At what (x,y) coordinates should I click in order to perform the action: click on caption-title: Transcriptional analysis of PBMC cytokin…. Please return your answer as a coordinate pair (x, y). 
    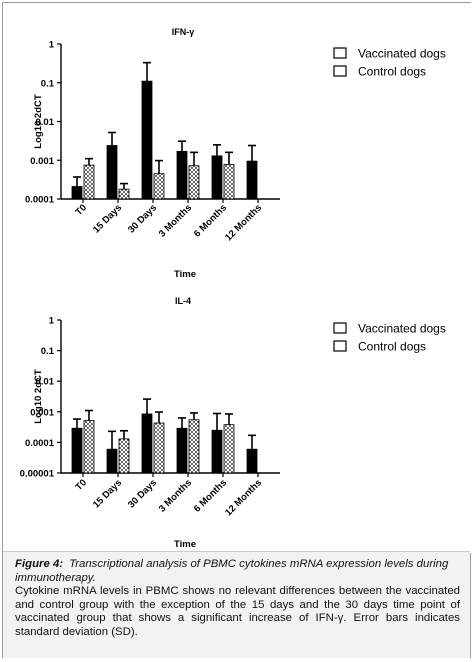
    Looking at the image, I should click on (232, 571).